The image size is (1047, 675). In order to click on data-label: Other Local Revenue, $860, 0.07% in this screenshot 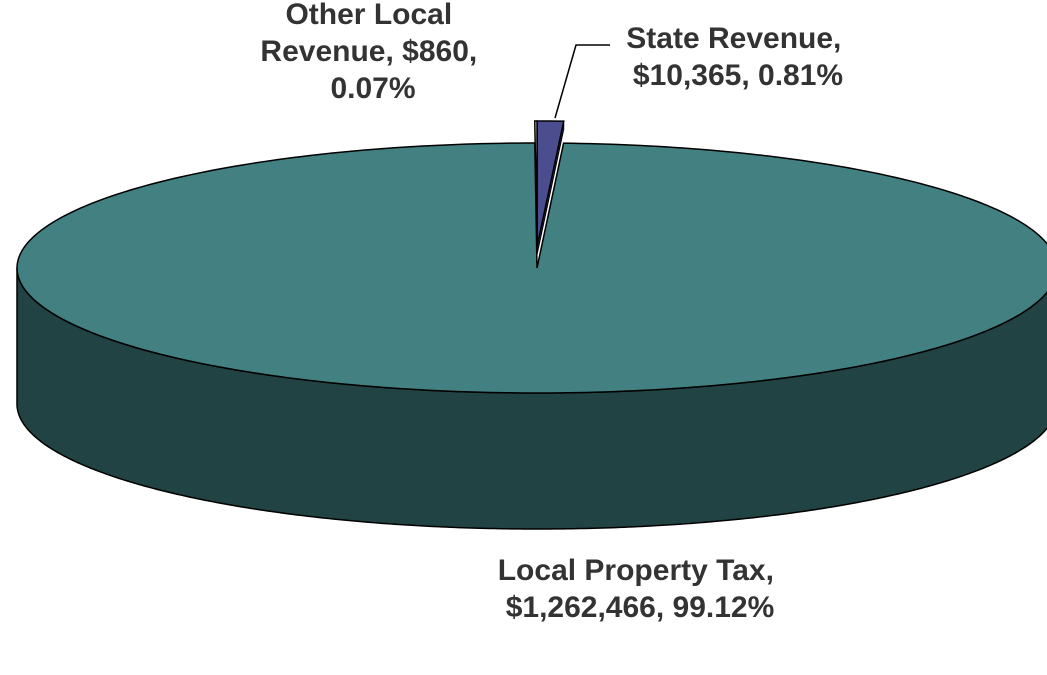, I will do `click(372, 52)`.